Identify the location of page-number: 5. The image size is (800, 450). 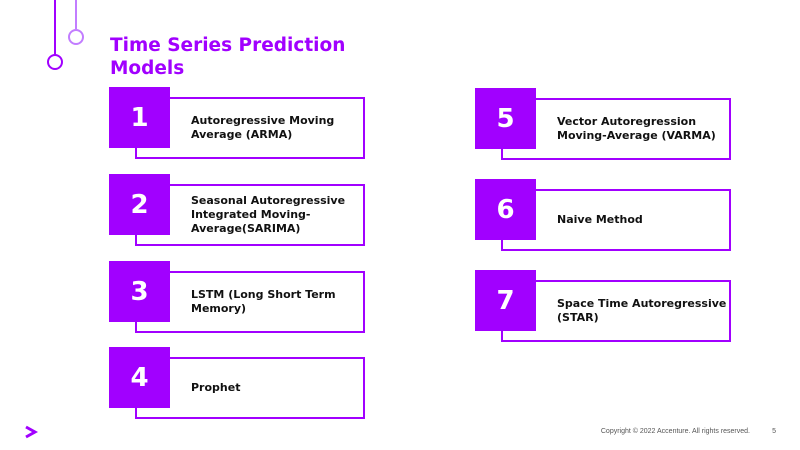
(774, 431).